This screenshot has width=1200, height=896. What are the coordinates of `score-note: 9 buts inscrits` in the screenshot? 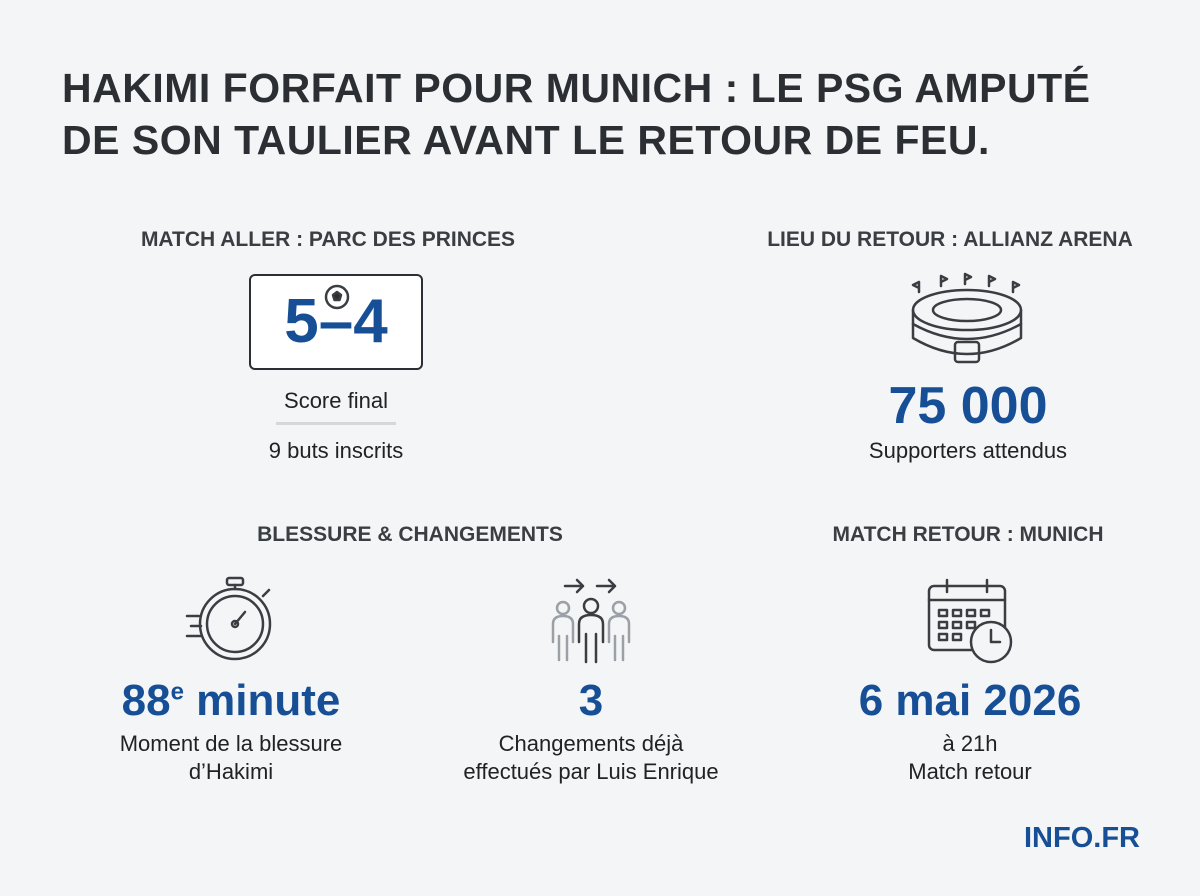 It's located at (336, 450).